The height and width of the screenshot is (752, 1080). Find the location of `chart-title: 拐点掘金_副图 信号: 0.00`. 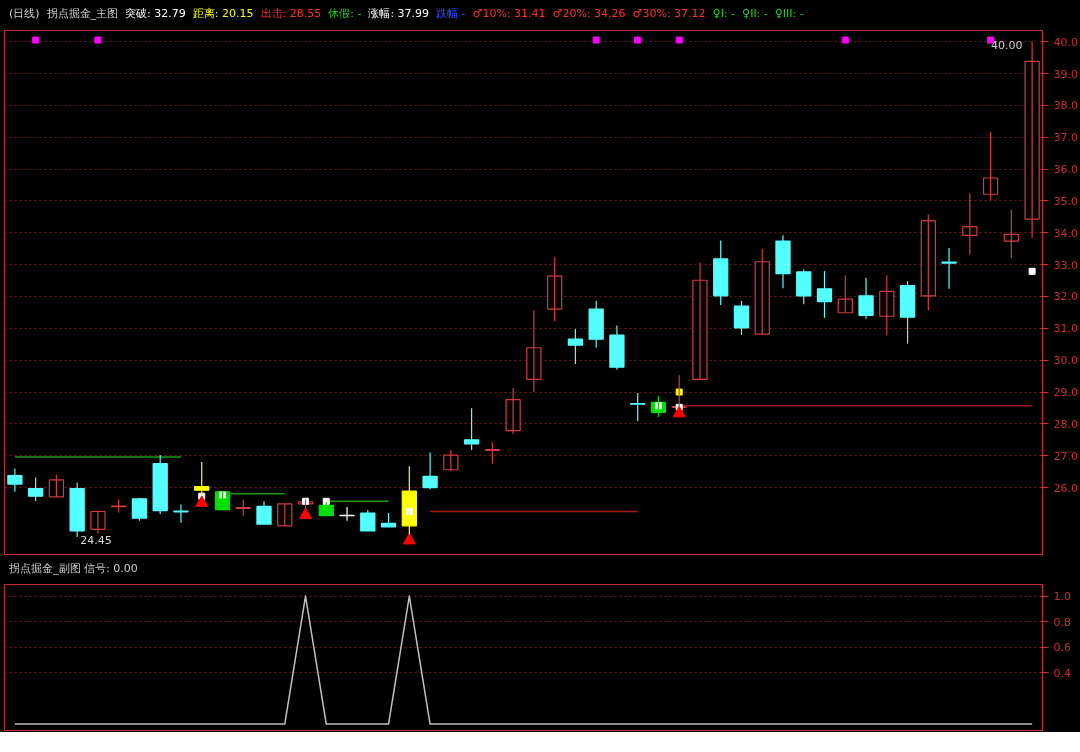

chart-title: 拐点掘金_副图 信号: 0.00 is located at coordinates (73, 568).